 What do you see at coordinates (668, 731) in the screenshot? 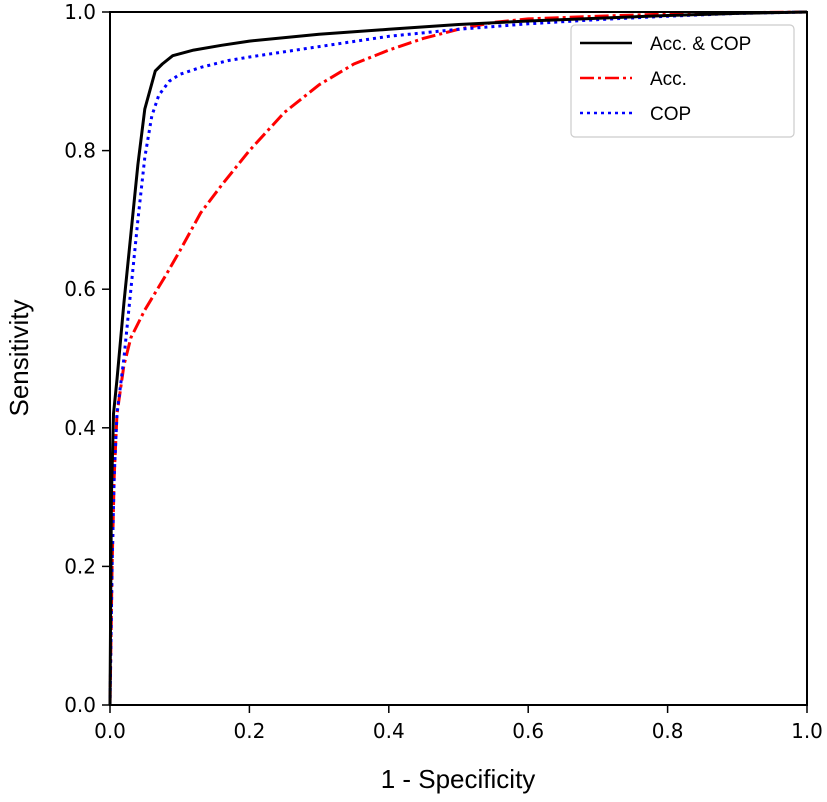
I see `x-tick-label: 0.8` at bounding box center [668, 731].